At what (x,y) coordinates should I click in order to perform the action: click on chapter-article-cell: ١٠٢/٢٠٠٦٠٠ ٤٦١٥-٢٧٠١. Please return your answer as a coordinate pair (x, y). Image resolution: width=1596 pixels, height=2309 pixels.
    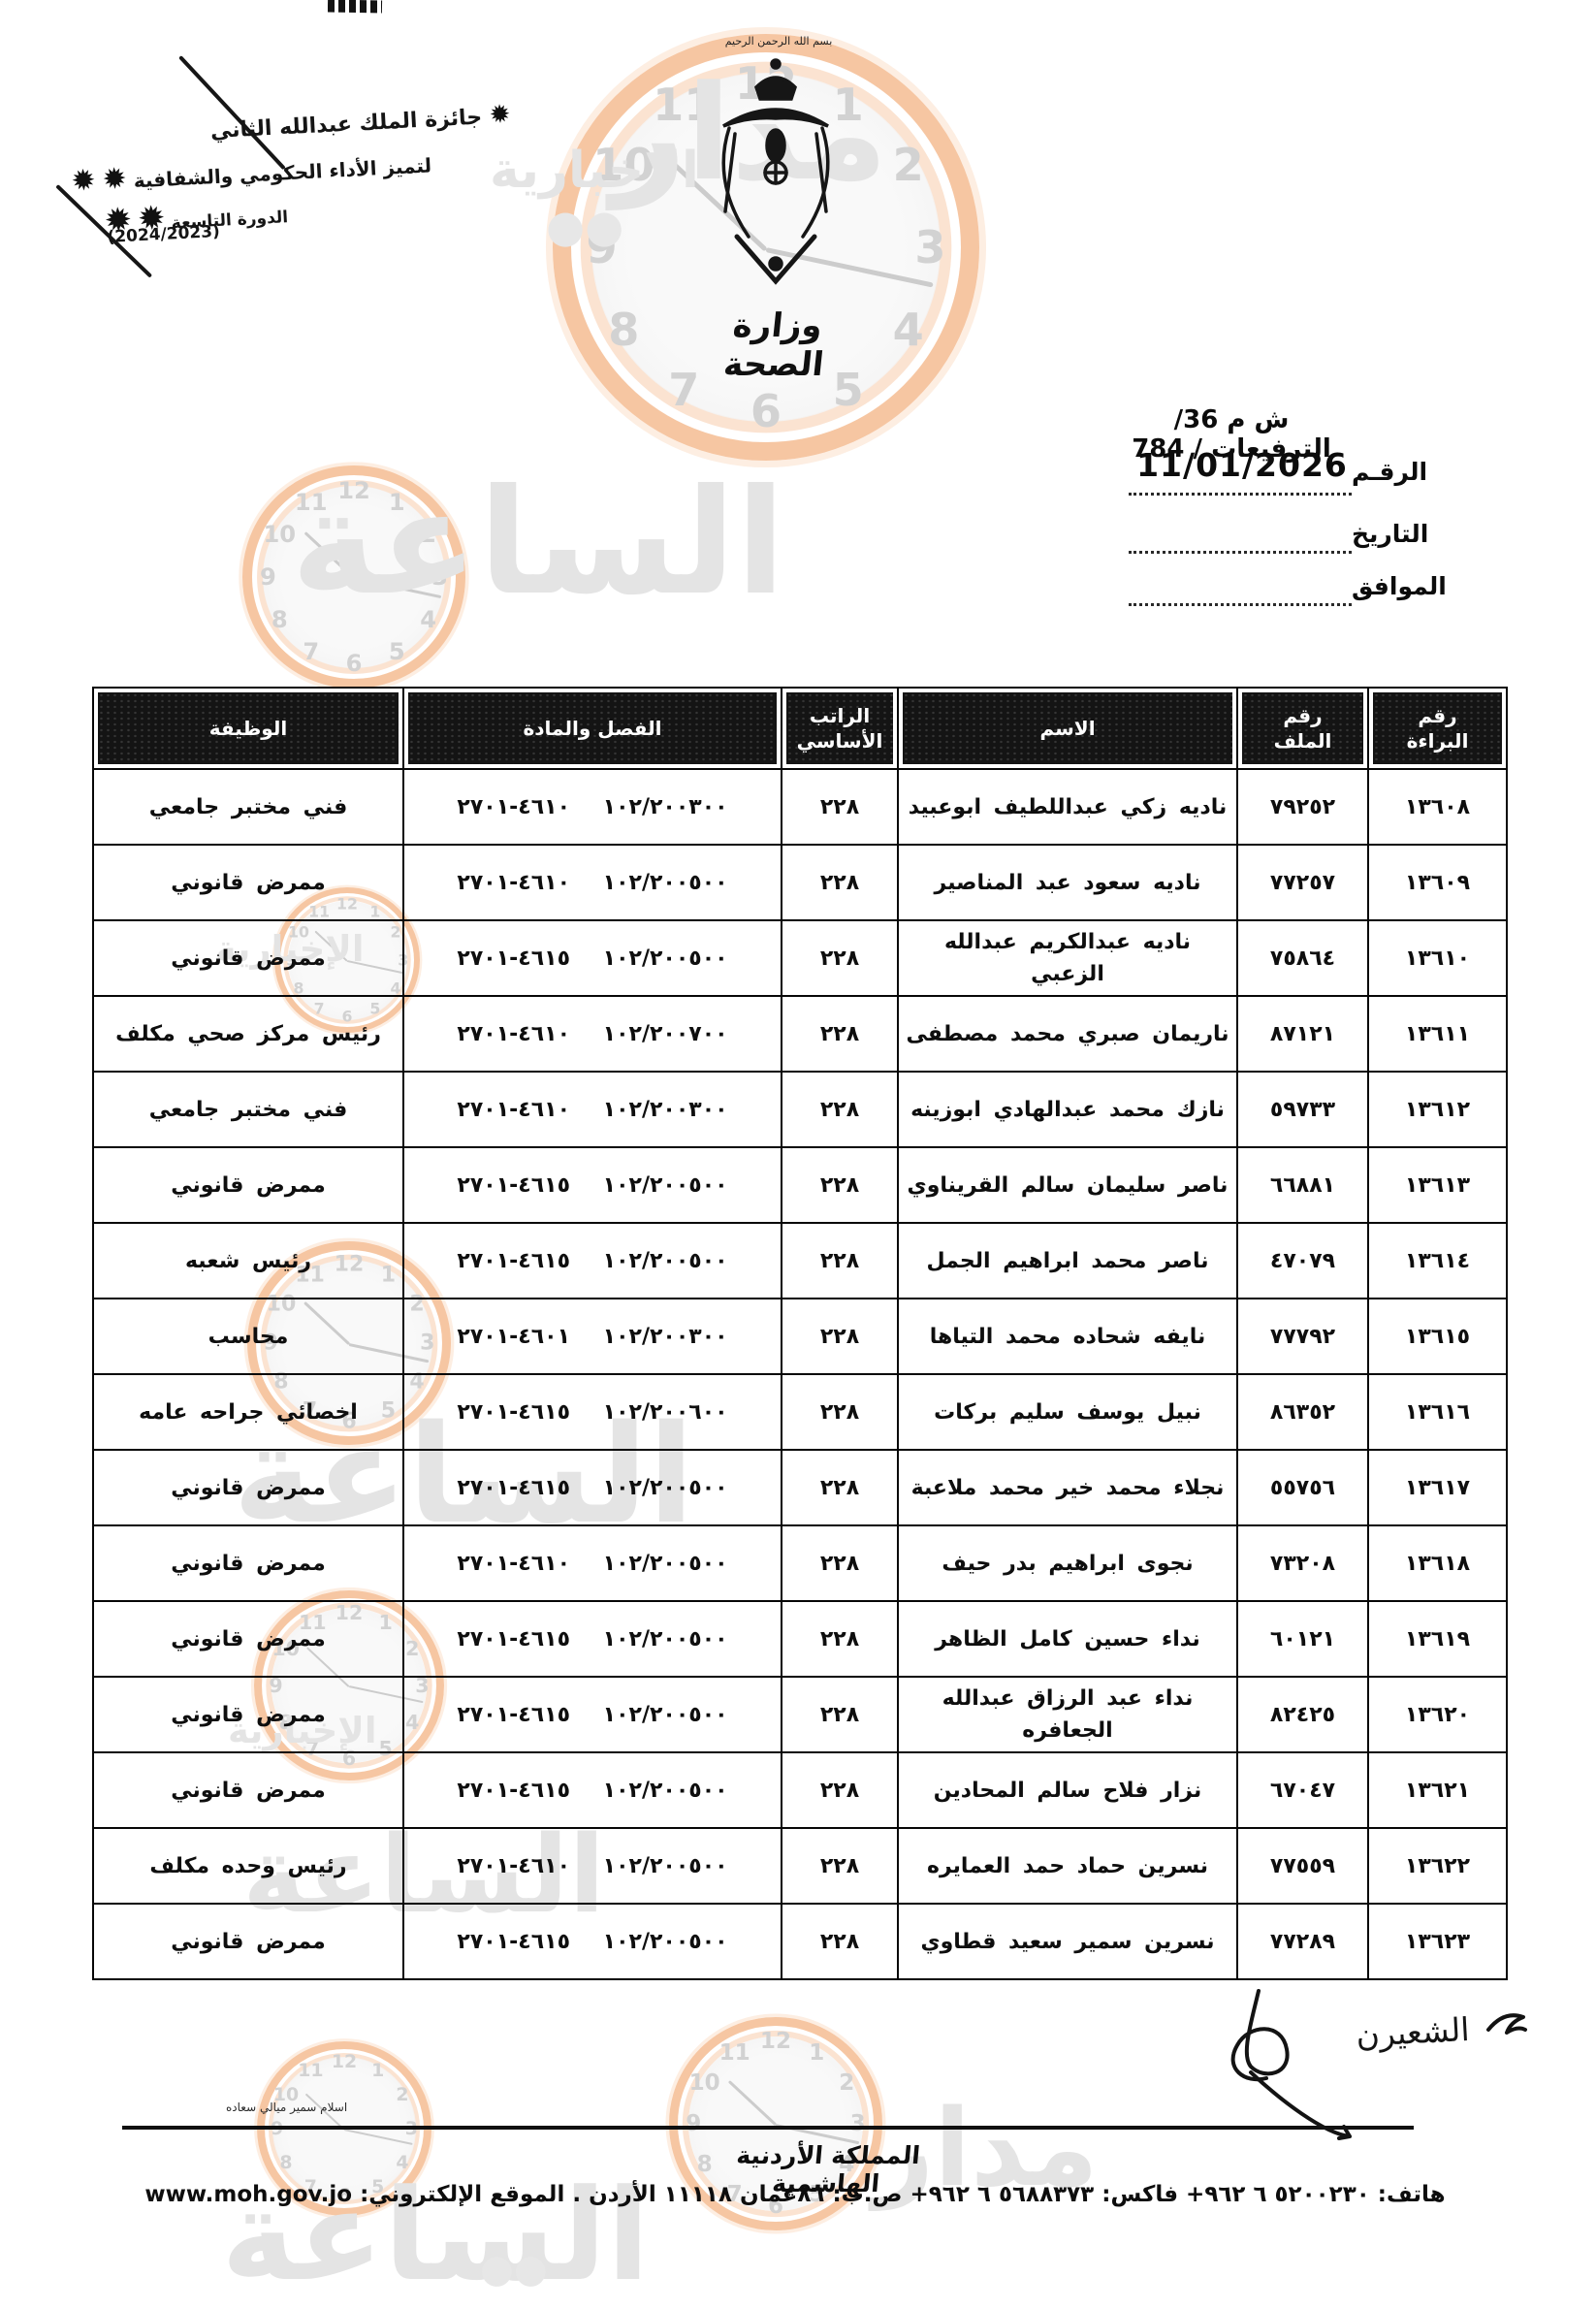
    Looking at the image, I should click on (592, 1412).